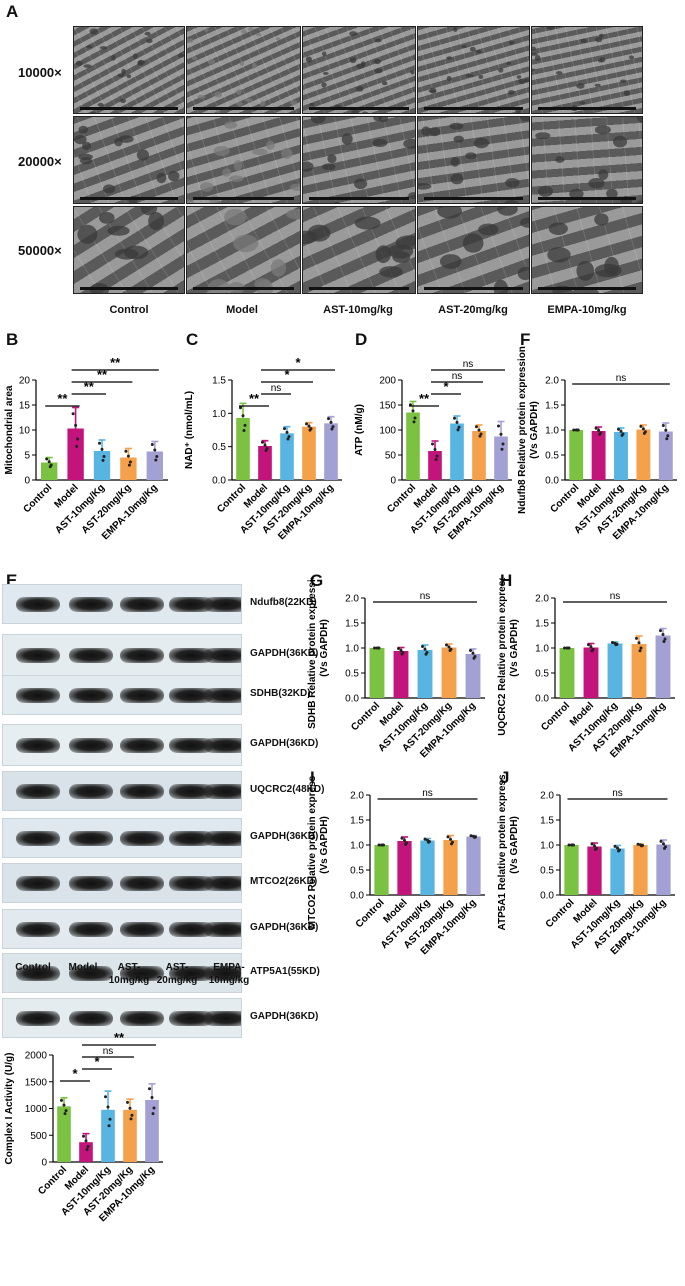  Describe the element at coordinates (287, 789) in the screenshot. I see `blot-band-label: UQCRC2(48KD)` at that location.